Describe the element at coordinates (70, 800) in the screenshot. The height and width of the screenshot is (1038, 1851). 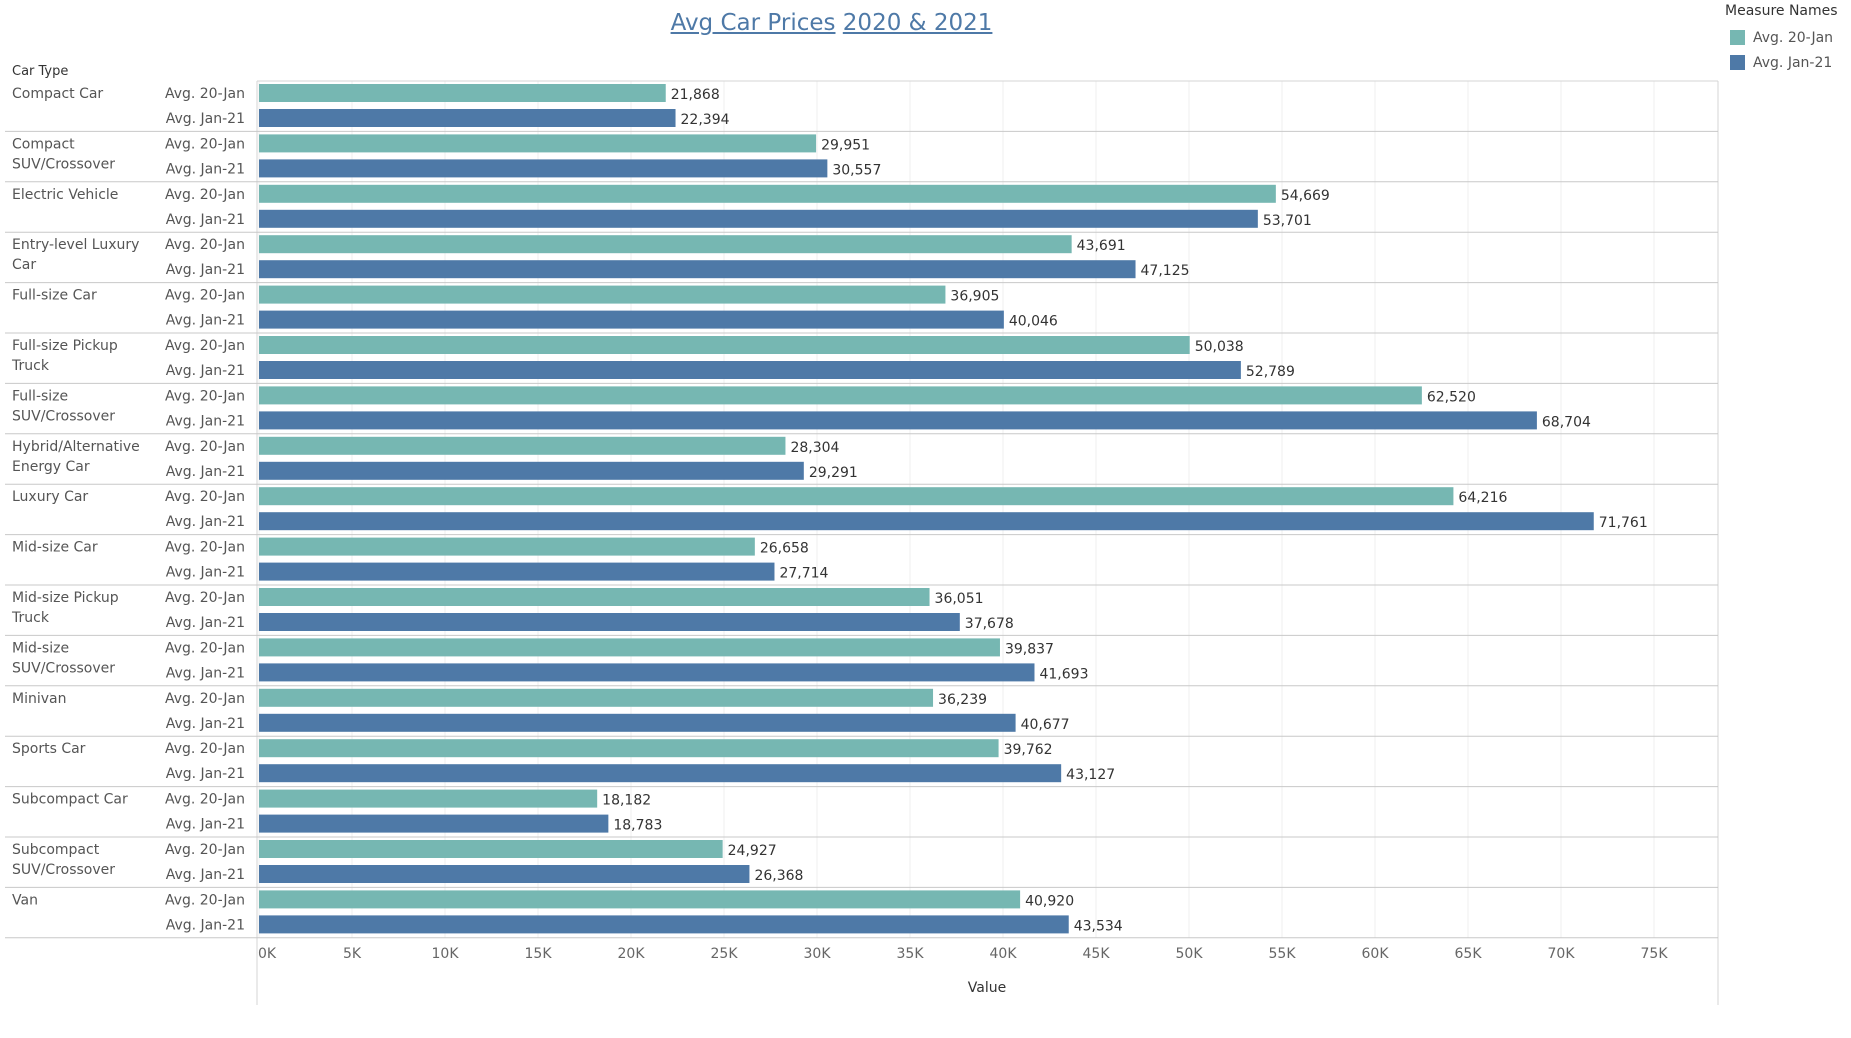
I see `category-label: Subcompact Car` at that location.